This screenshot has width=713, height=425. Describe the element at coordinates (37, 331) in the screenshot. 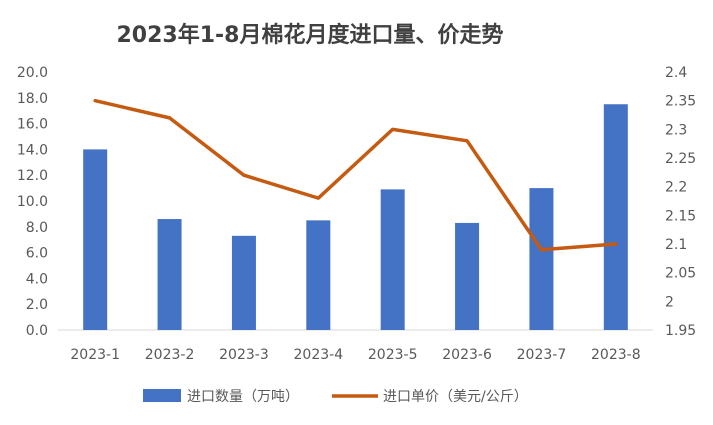

I see `left-tick-label: 0.0` at that location.